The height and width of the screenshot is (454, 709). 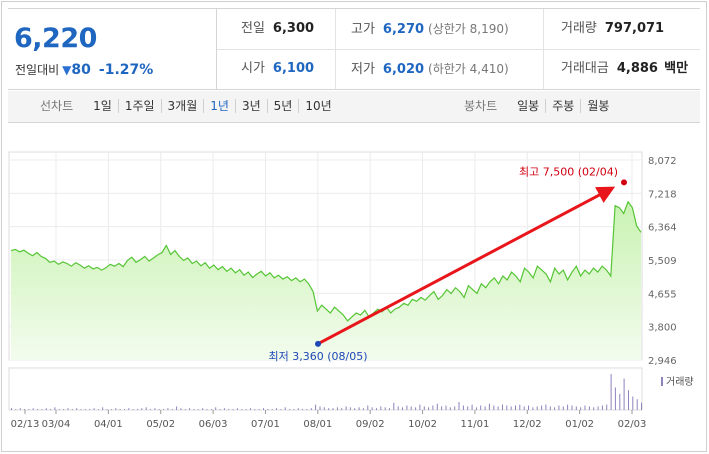 I want to click on volume-legend-label: 거래량, so click(x=680, y=382).